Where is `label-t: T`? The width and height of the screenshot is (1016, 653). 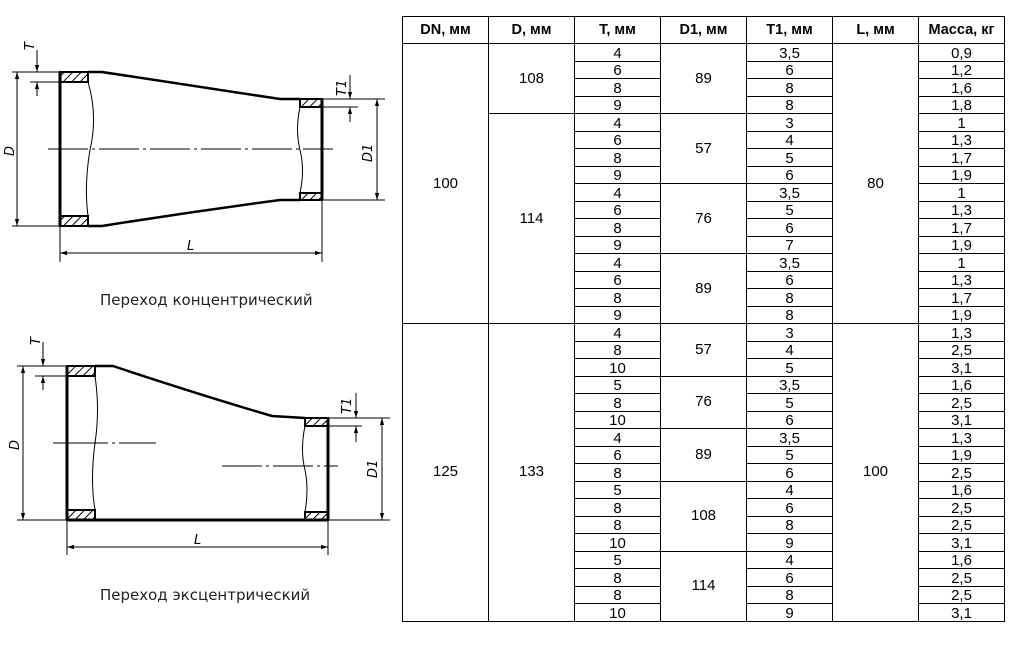 label-t: T is located at coordinates (30, 45).